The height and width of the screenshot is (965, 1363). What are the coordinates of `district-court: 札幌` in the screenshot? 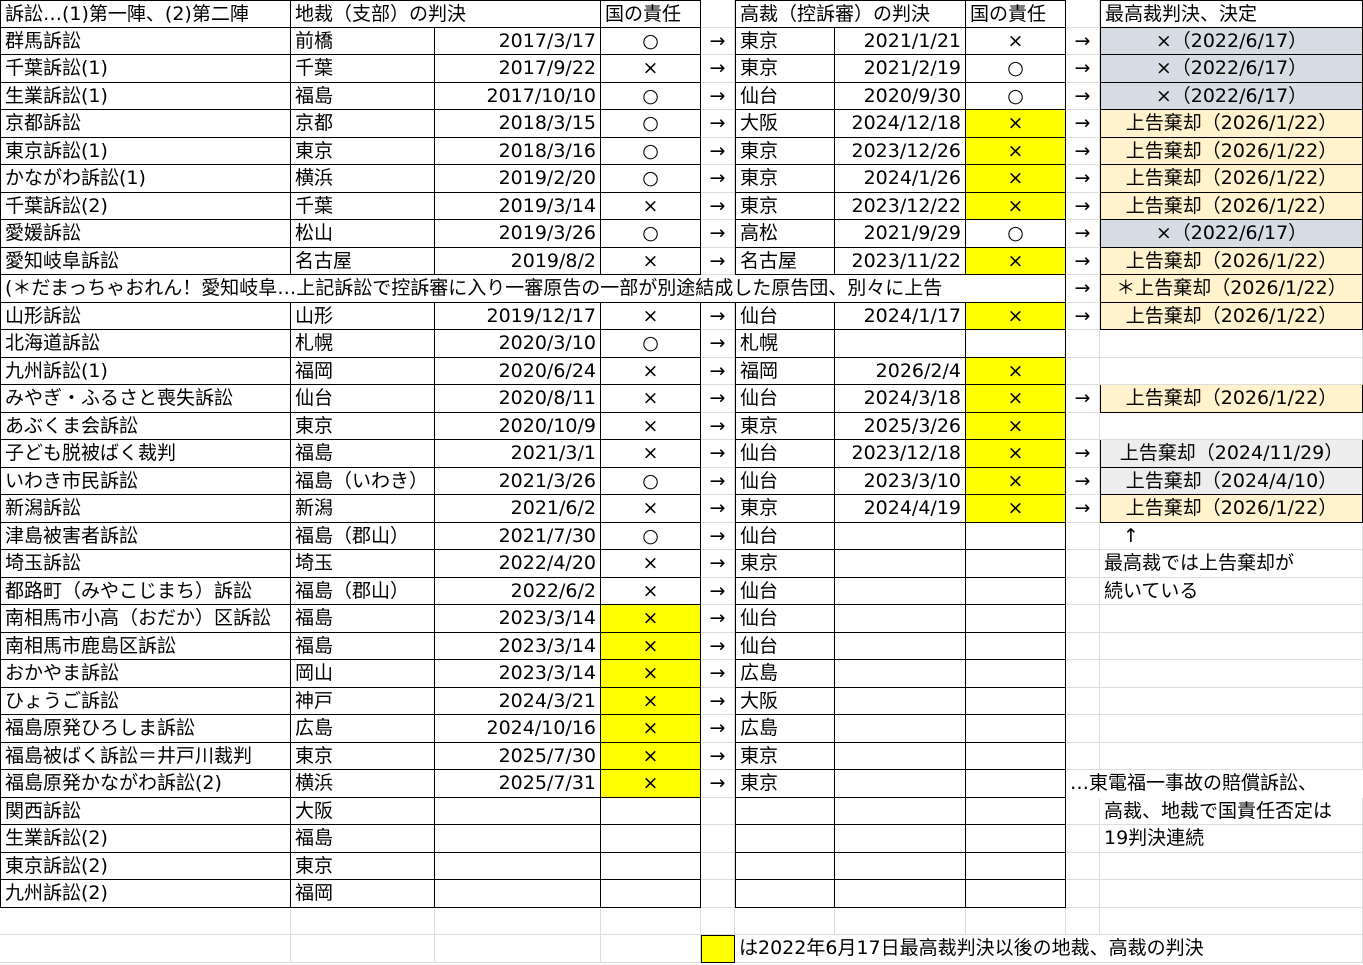 It's located at (363, 344).